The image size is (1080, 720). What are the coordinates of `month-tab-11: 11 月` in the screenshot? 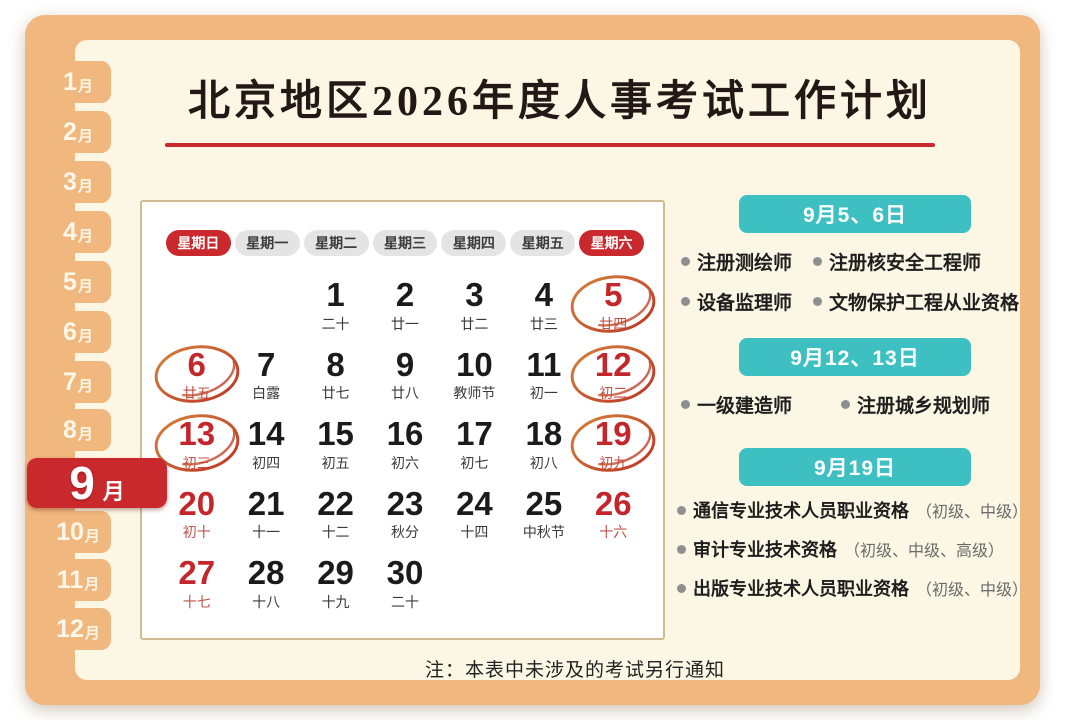 It's located at (78, 580).